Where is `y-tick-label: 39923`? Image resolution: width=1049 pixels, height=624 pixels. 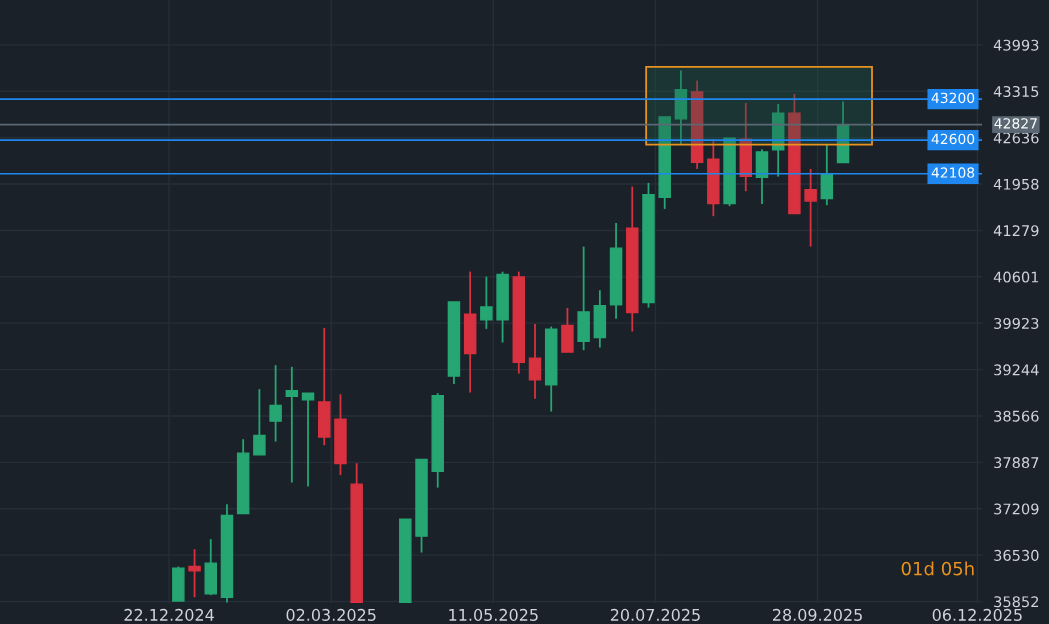
y-tick-label: 39923 is located at coordinates (1016, 323).